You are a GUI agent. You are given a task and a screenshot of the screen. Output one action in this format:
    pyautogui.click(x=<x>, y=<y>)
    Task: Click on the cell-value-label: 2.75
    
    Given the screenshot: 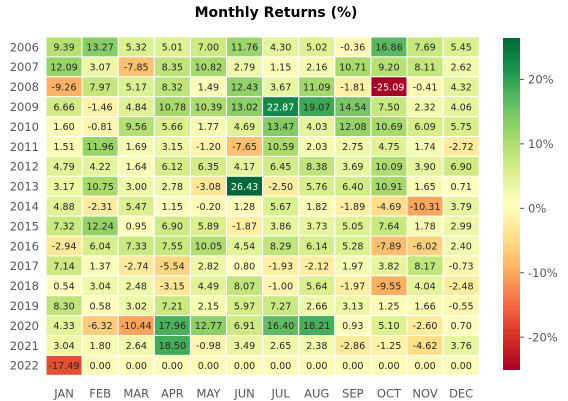 What is the action you would take?
    pyautogui.click(x=352, y=147)
    